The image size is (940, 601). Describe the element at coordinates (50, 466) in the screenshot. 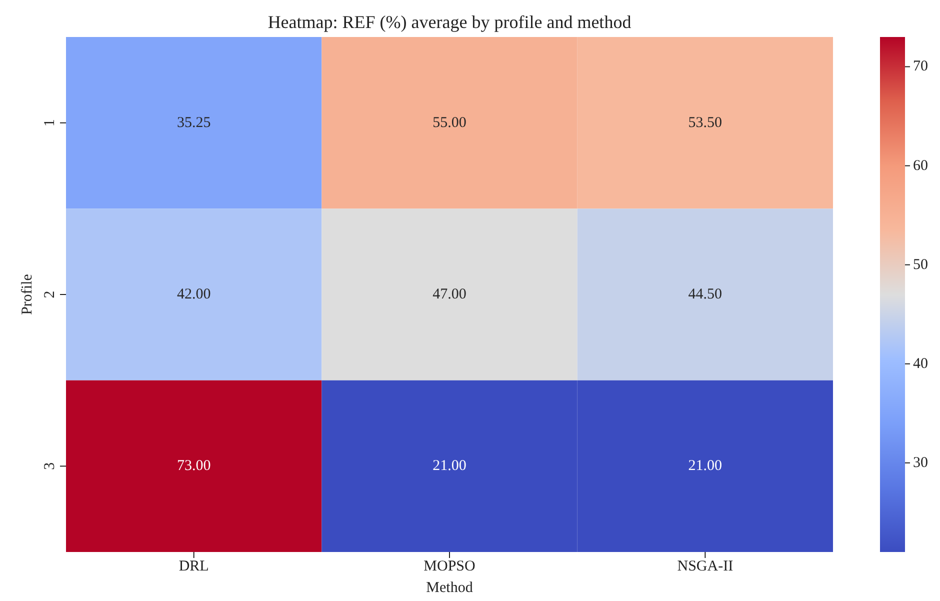

I see `y-tick-label: 3` at that location.